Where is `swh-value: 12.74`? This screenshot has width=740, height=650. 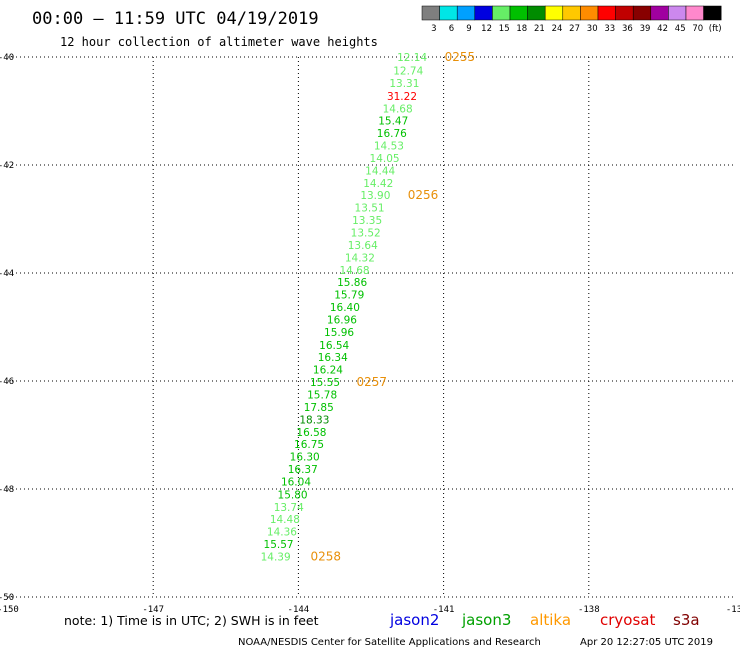
swh-value: 12.74 is located at coordinates (408, 72).